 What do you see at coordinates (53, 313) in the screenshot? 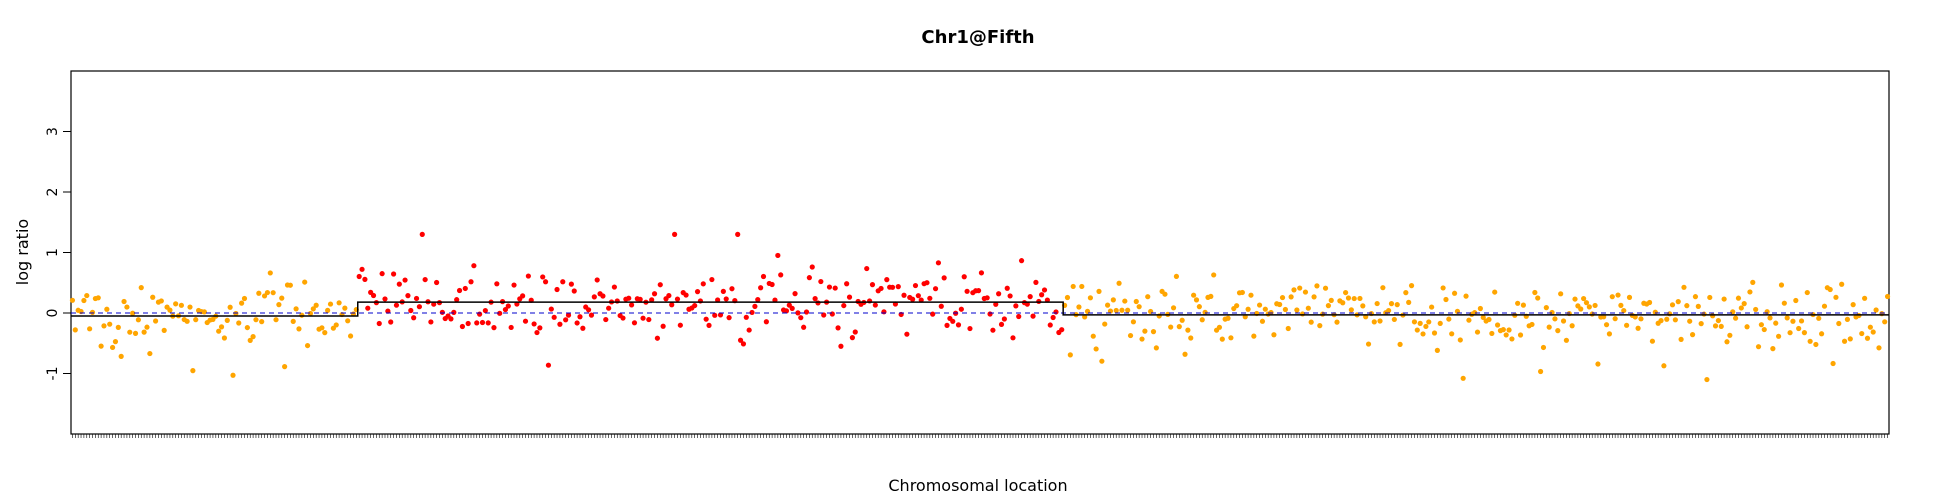
I see `y-tick-label: 0` at bounding box center [53, 313].